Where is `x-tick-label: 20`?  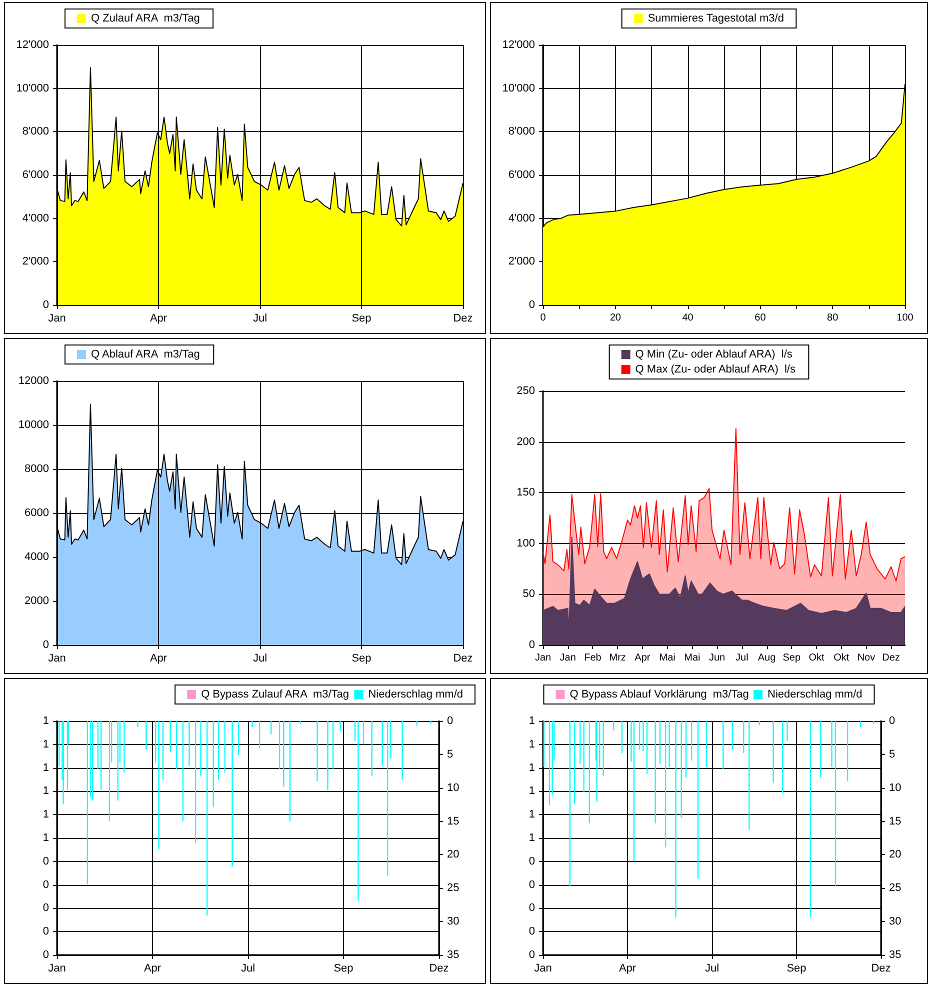 x-tick-label: 20 is located at coordinates (616, 318).